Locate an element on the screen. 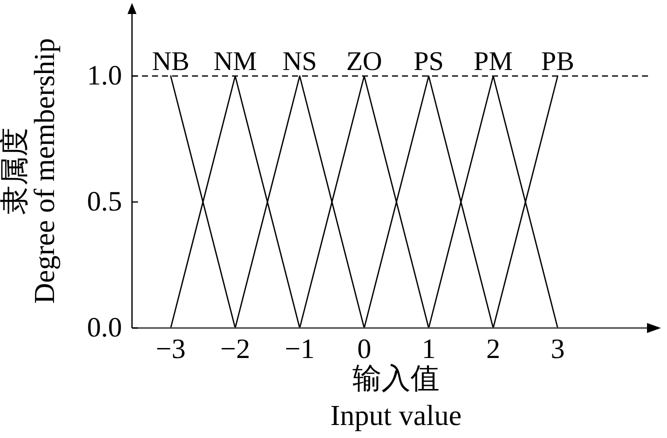  y-tick-label: 0.5 is located at coordinates (104, 202).